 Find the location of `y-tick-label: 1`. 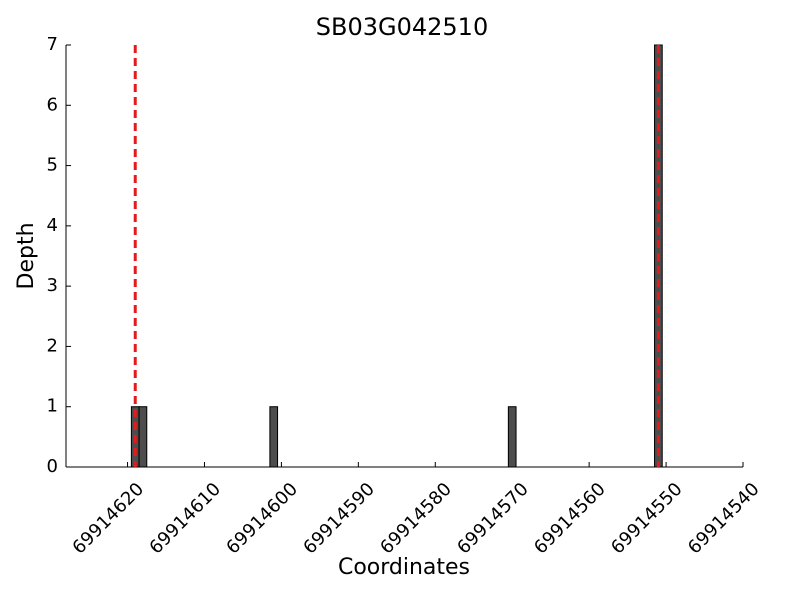

y-tick-label: 1 is located at coordinates (52, 406).